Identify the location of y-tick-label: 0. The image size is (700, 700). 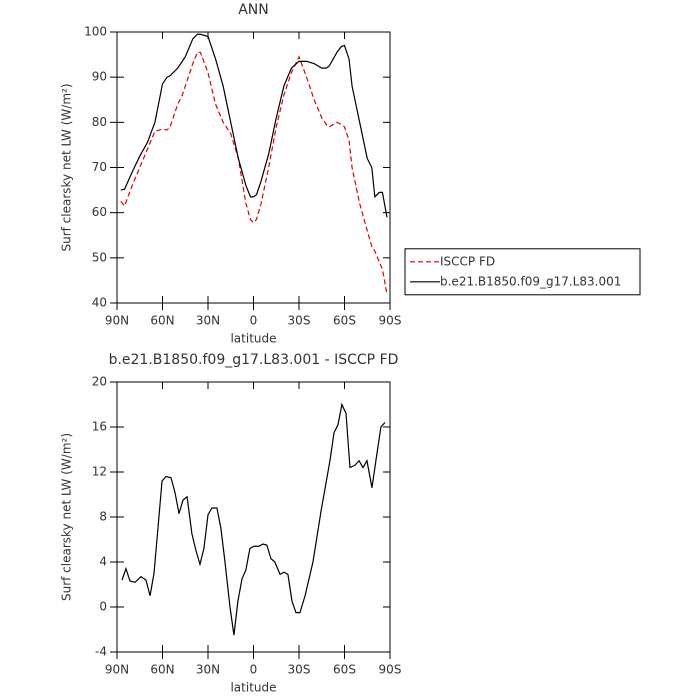
(103, 607).